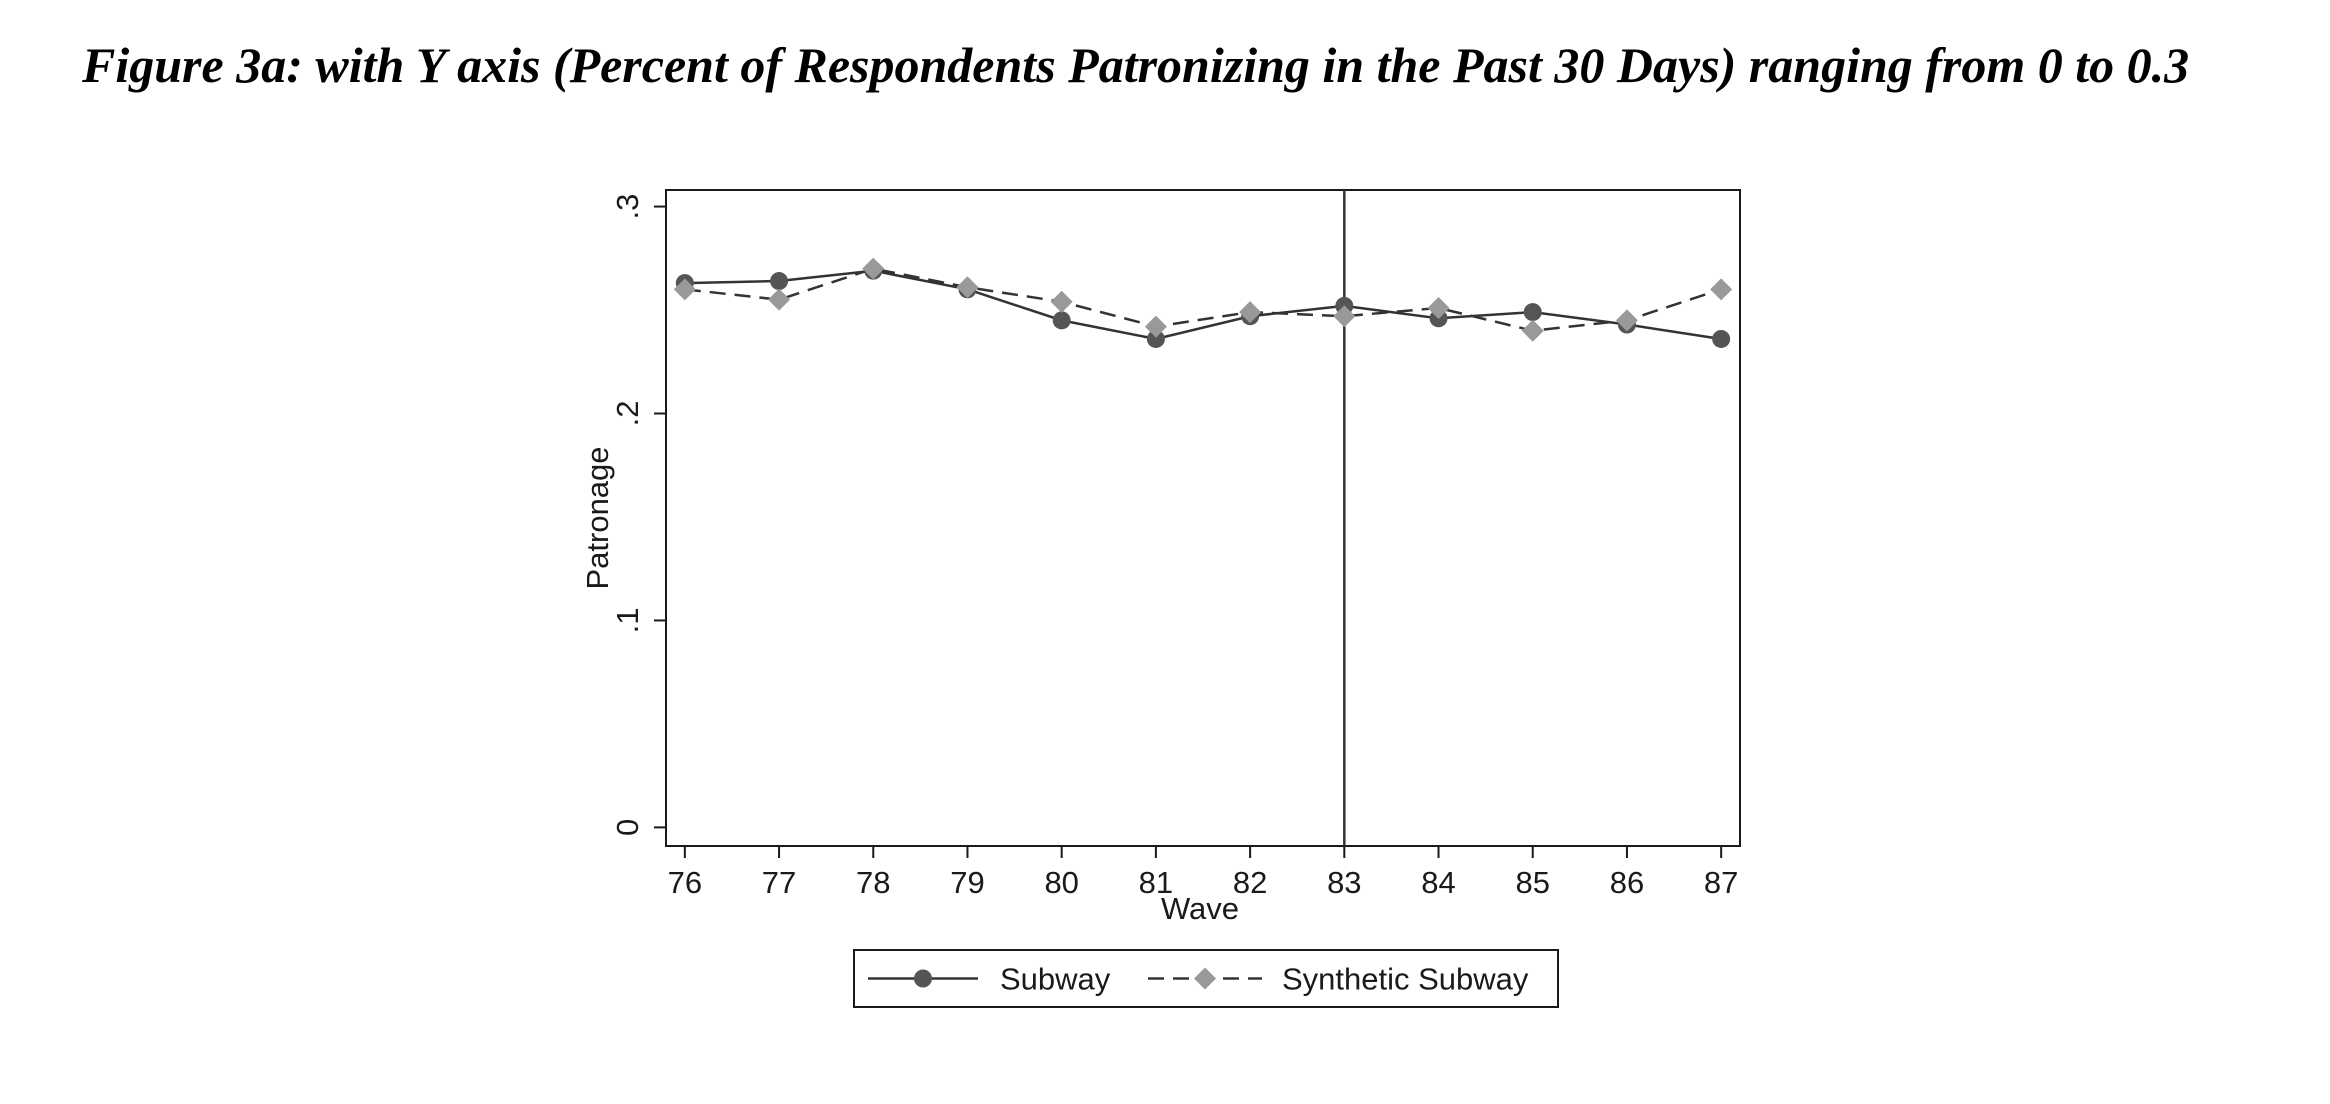  What do you see at coordinates (873, 882) in the screenshot?
I see `x-tick-label: 78` at bounding box center [873, 882].